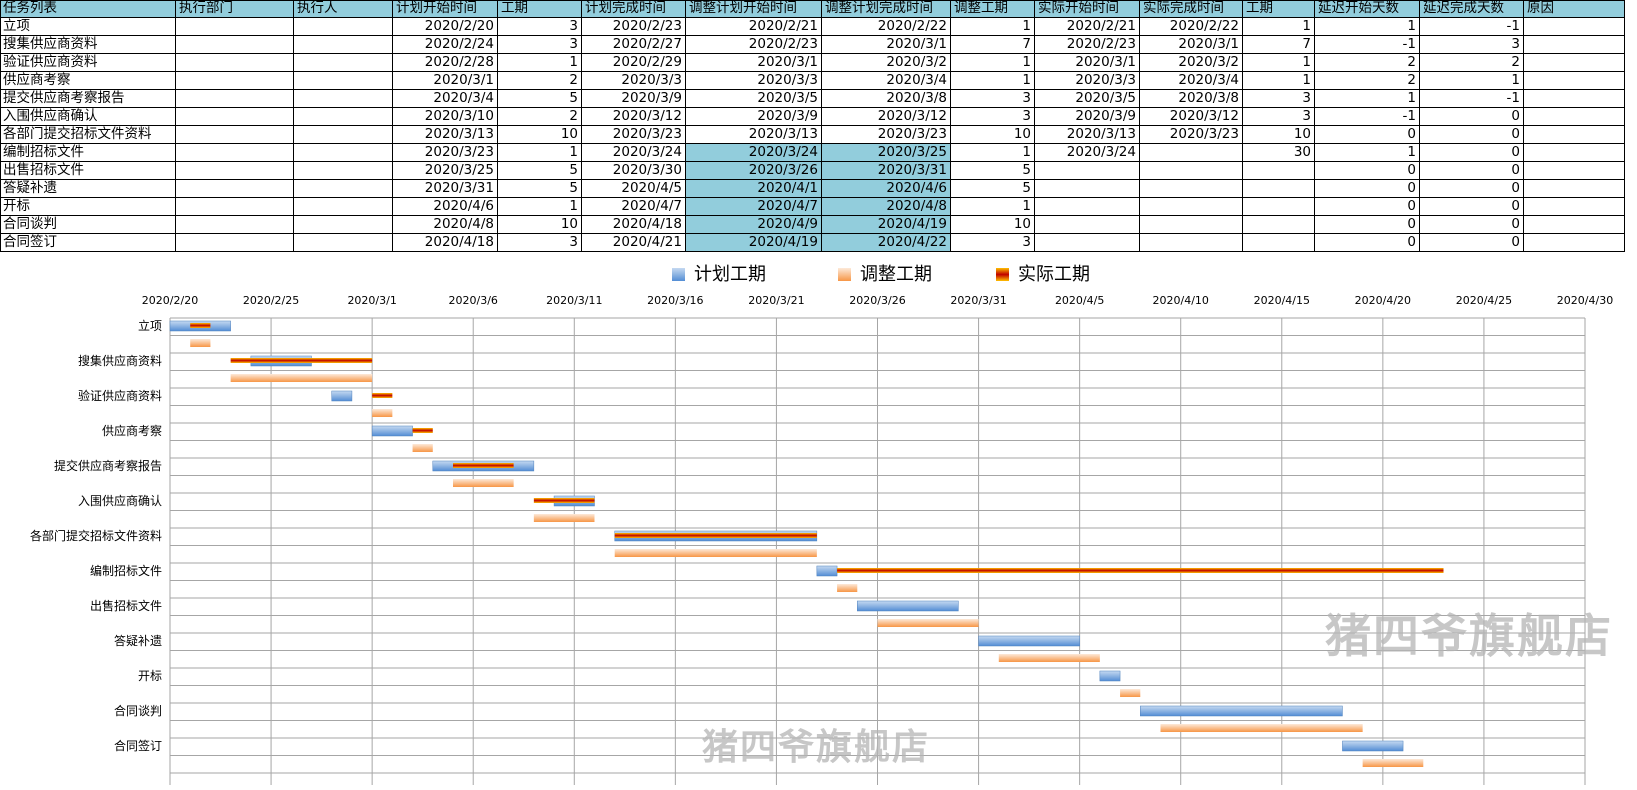 The image size is (1637, 790). I want to click on cell-plan-end: 2020/2/29, so click(634, 63).